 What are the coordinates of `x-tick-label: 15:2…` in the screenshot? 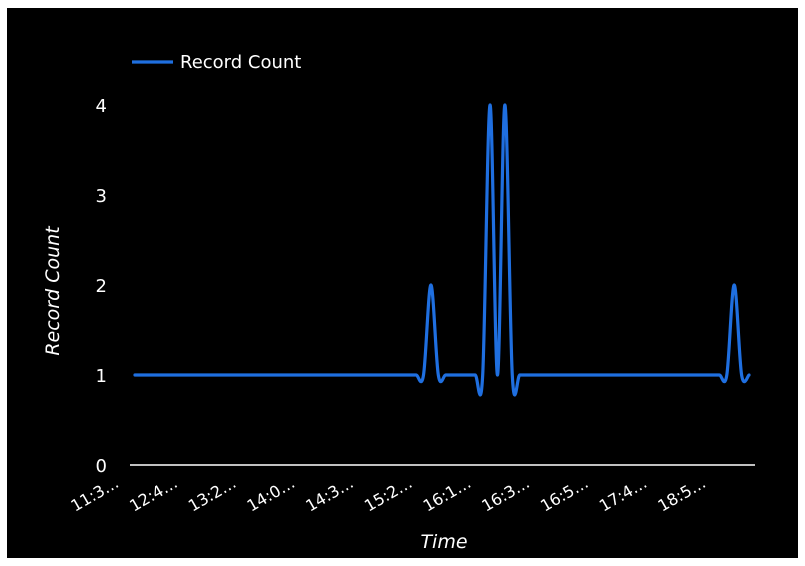 It's located at (388, 494).